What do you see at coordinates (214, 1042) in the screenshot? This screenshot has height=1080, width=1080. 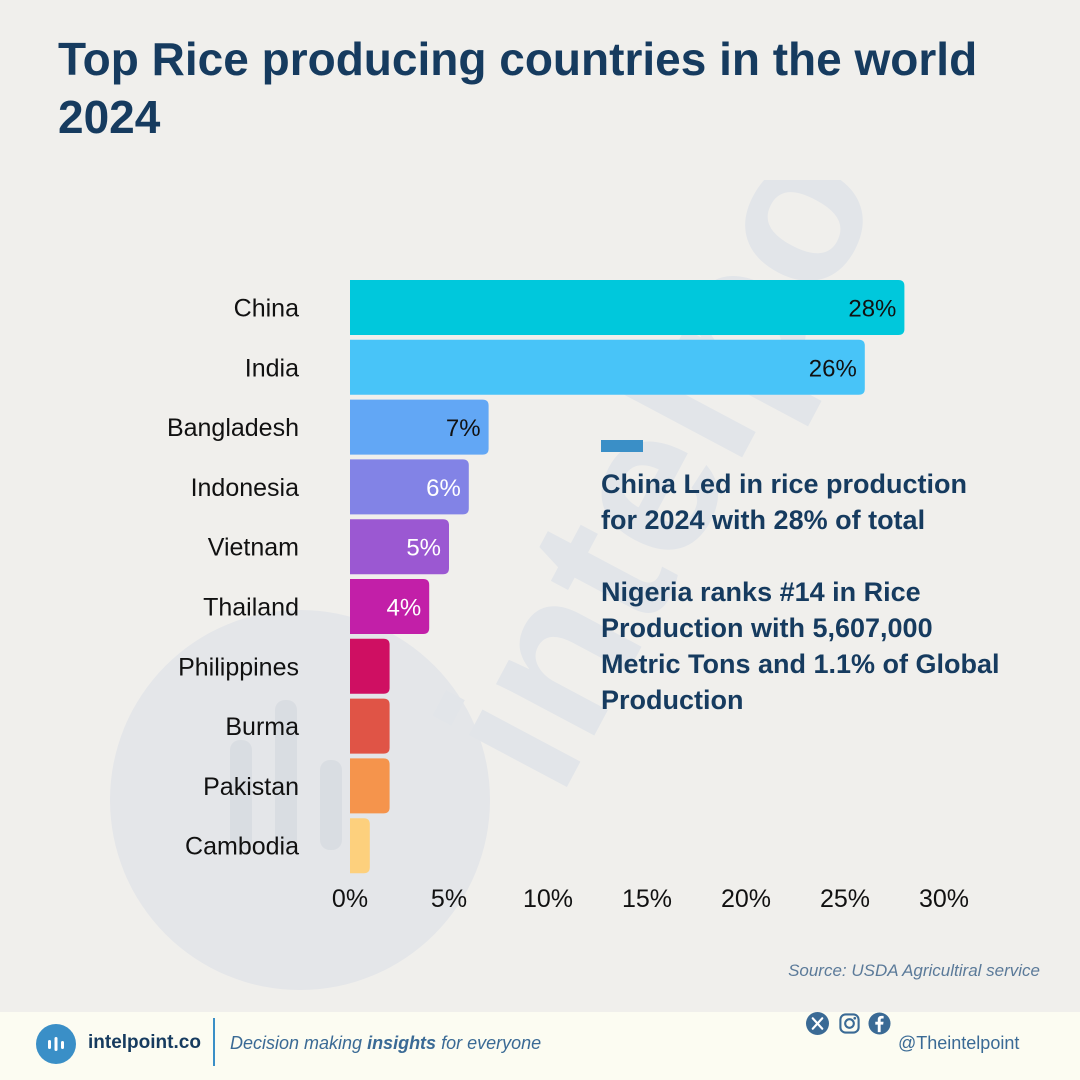 I see `footer-divider` at bounding box center [214, 1042].